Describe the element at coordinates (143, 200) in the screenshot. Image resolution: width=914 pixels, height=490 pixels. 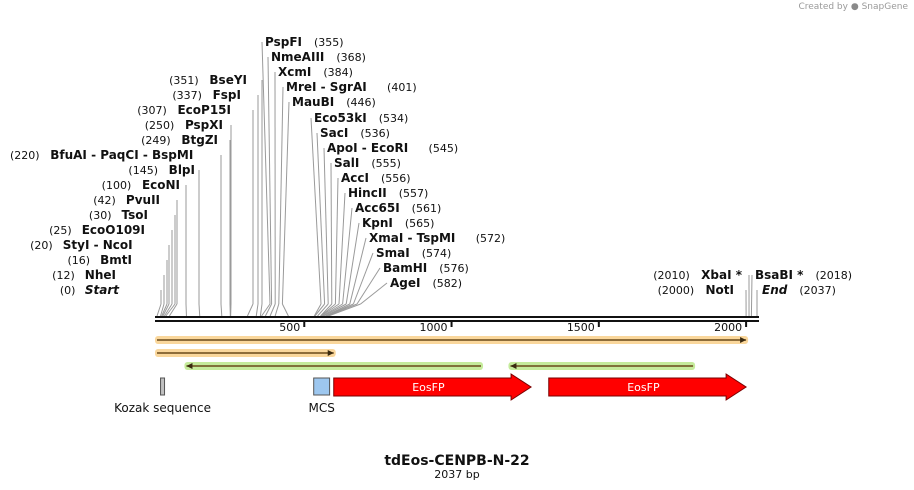
I see `enzyme-name-label: PvuII` at that location.